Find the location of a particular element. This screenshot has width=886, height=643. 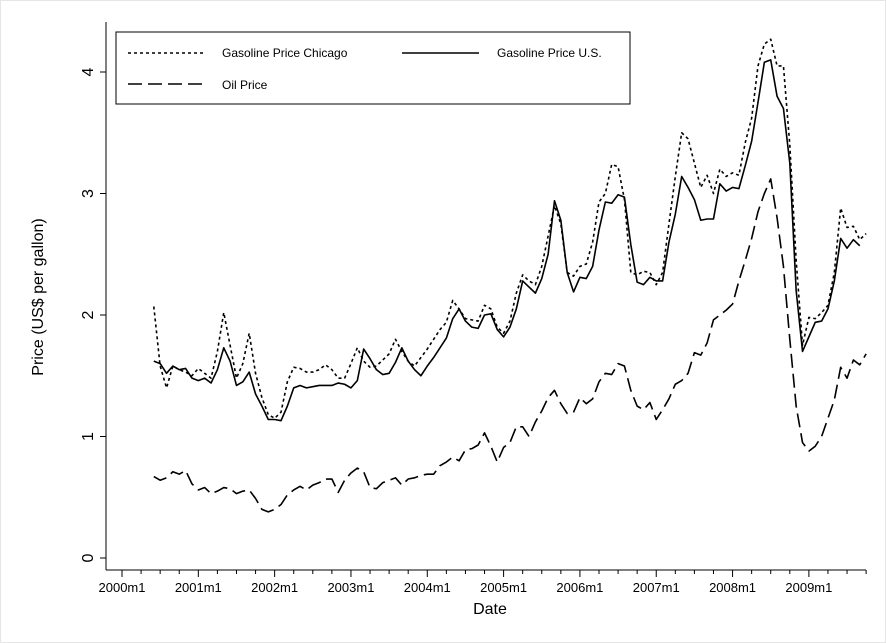

x-tick-label-9: 2009m1 is located at coordinates (808, 587).